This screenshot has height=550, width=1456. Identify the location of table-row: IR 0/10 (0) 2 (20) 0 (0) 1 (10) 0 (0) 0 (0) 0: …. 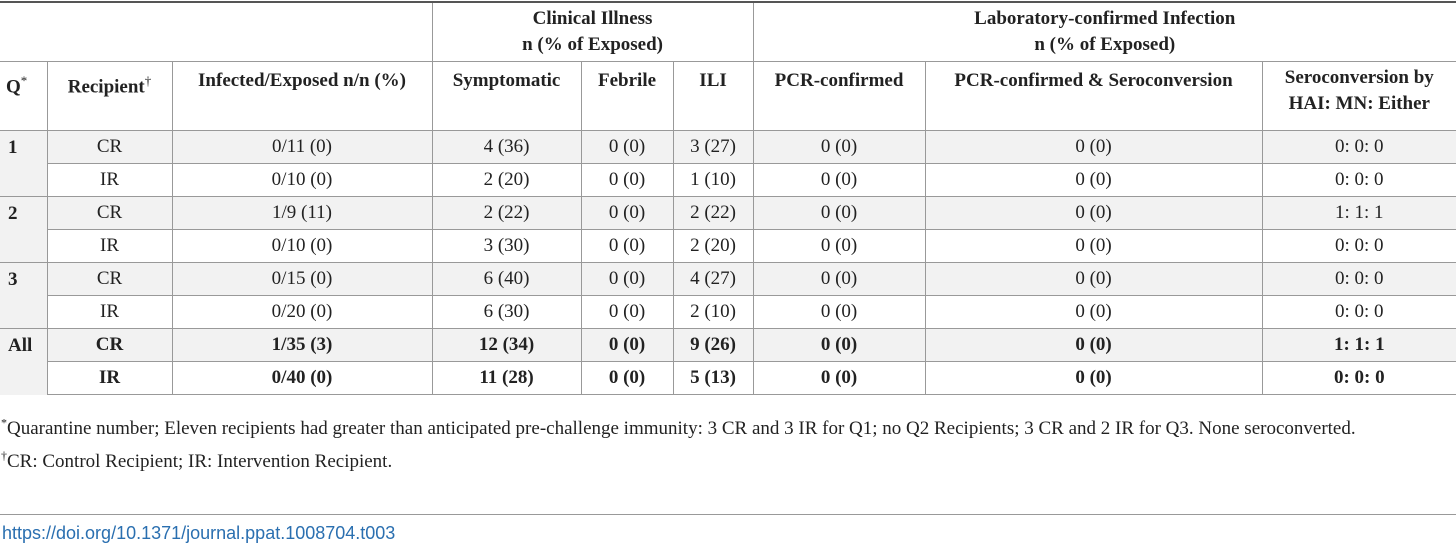
(728, 180).